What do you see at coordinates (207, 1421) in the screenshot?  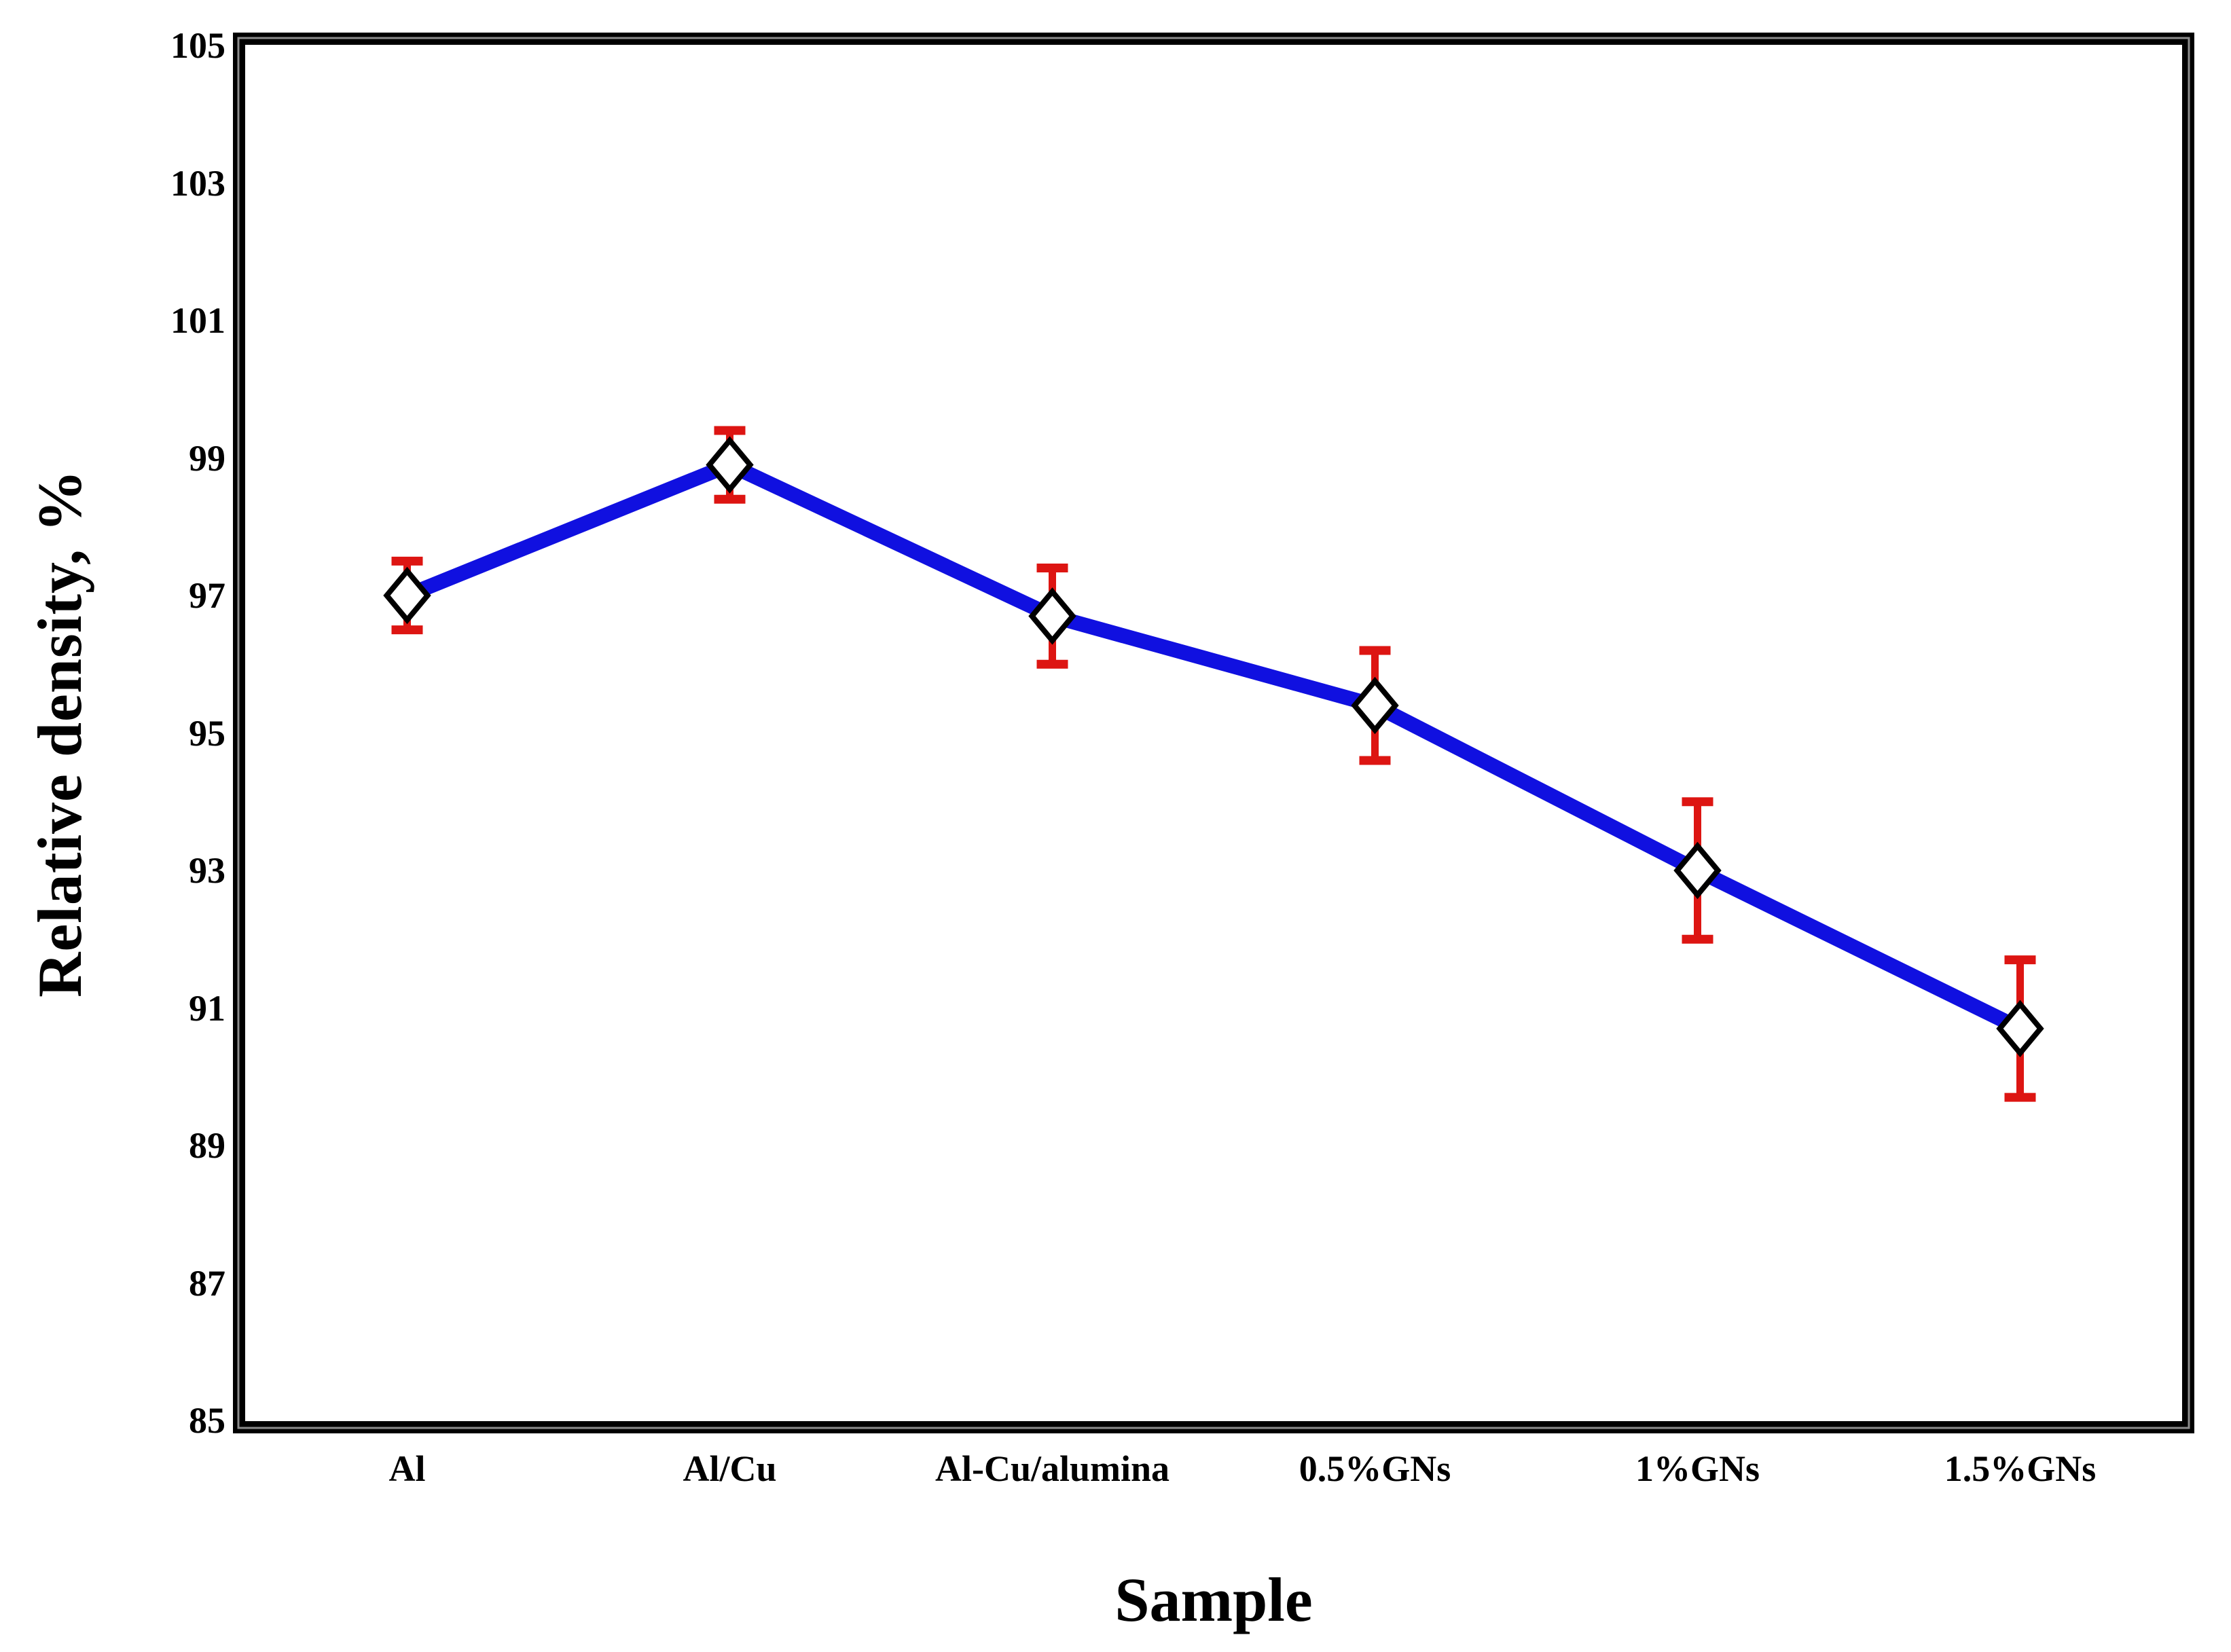 I see `y-tick-label: 85` at bounding box center [207, 1421].